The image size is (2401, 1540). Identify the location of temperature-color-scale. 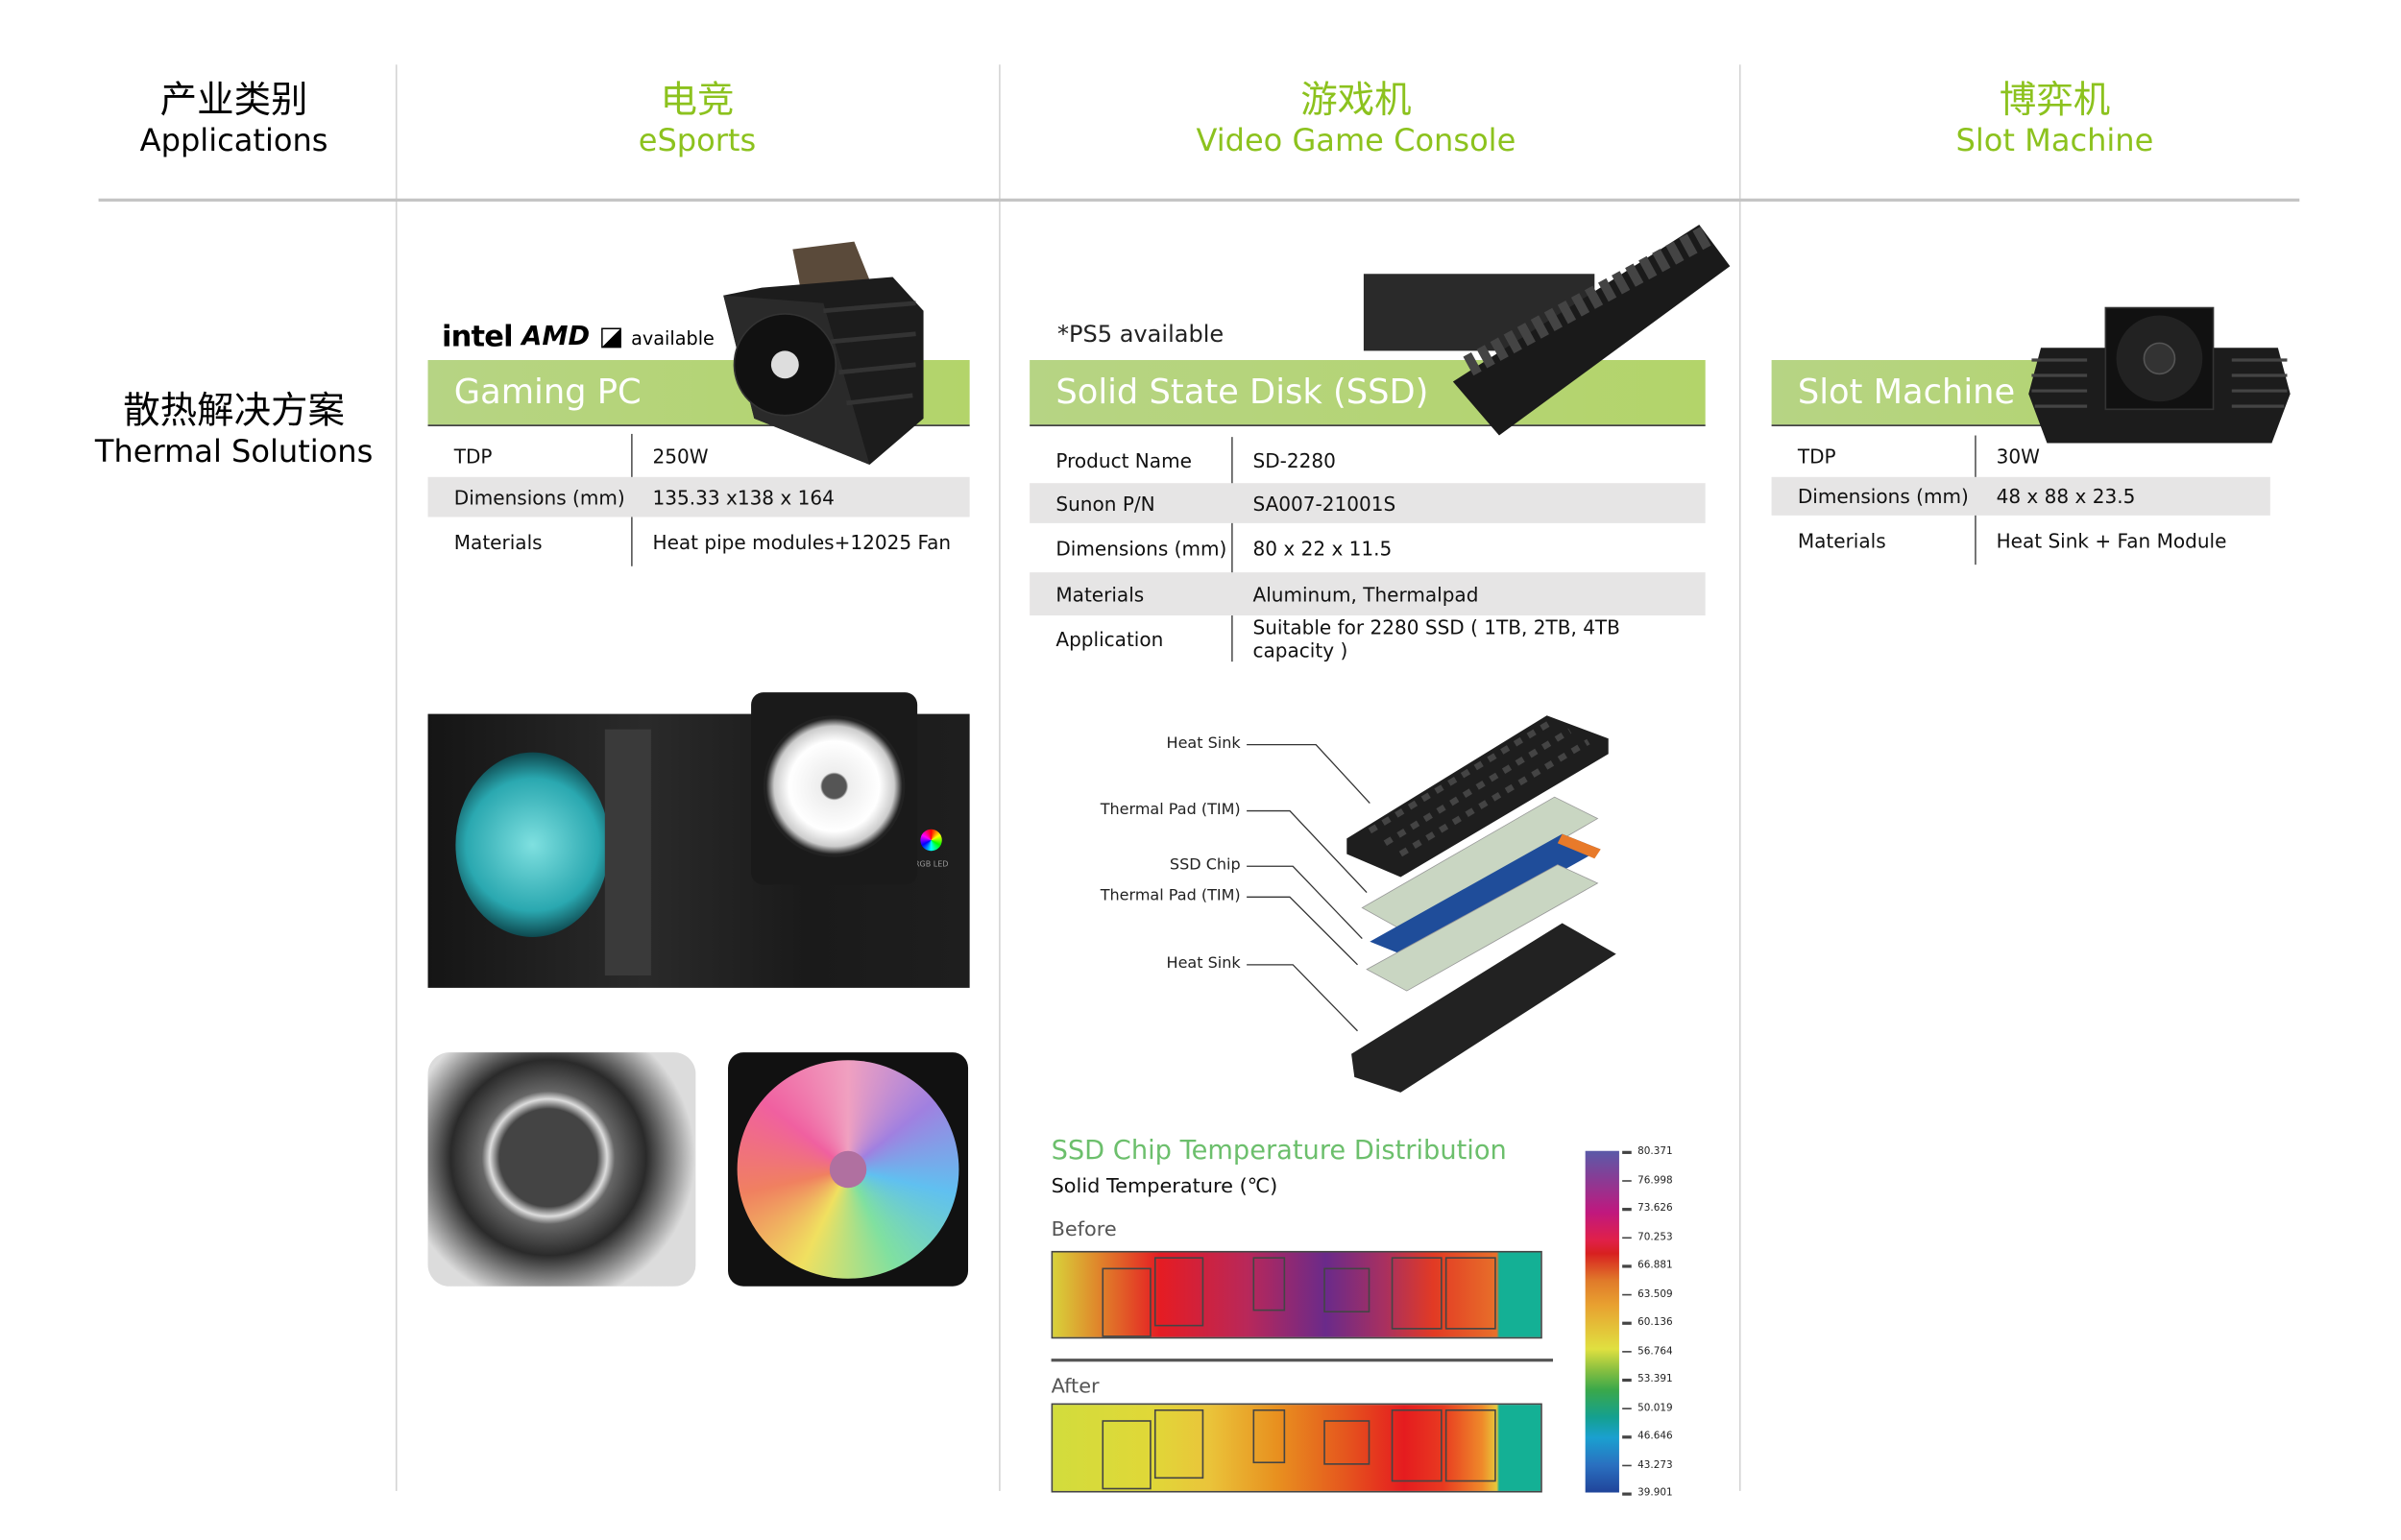
(1602, 1321).